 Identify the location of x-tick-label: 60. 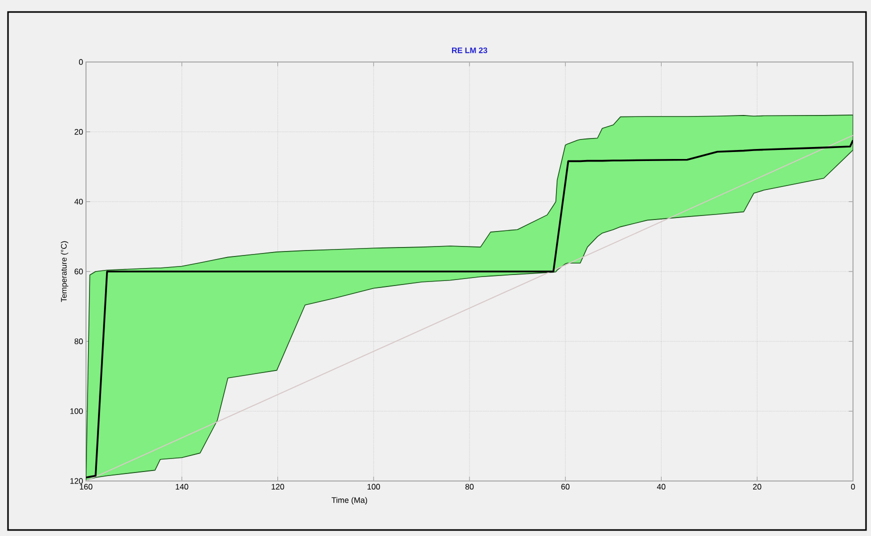
(565, 487).